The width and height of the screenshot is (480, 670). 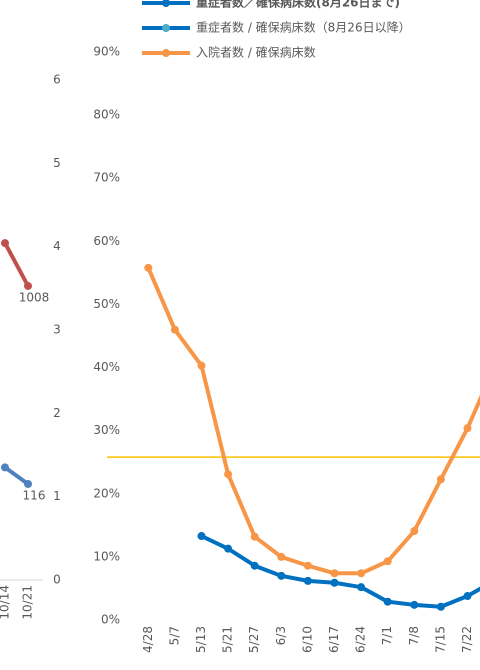 I want to click on y-tick-label: 30%, so click(x=106, y=430).